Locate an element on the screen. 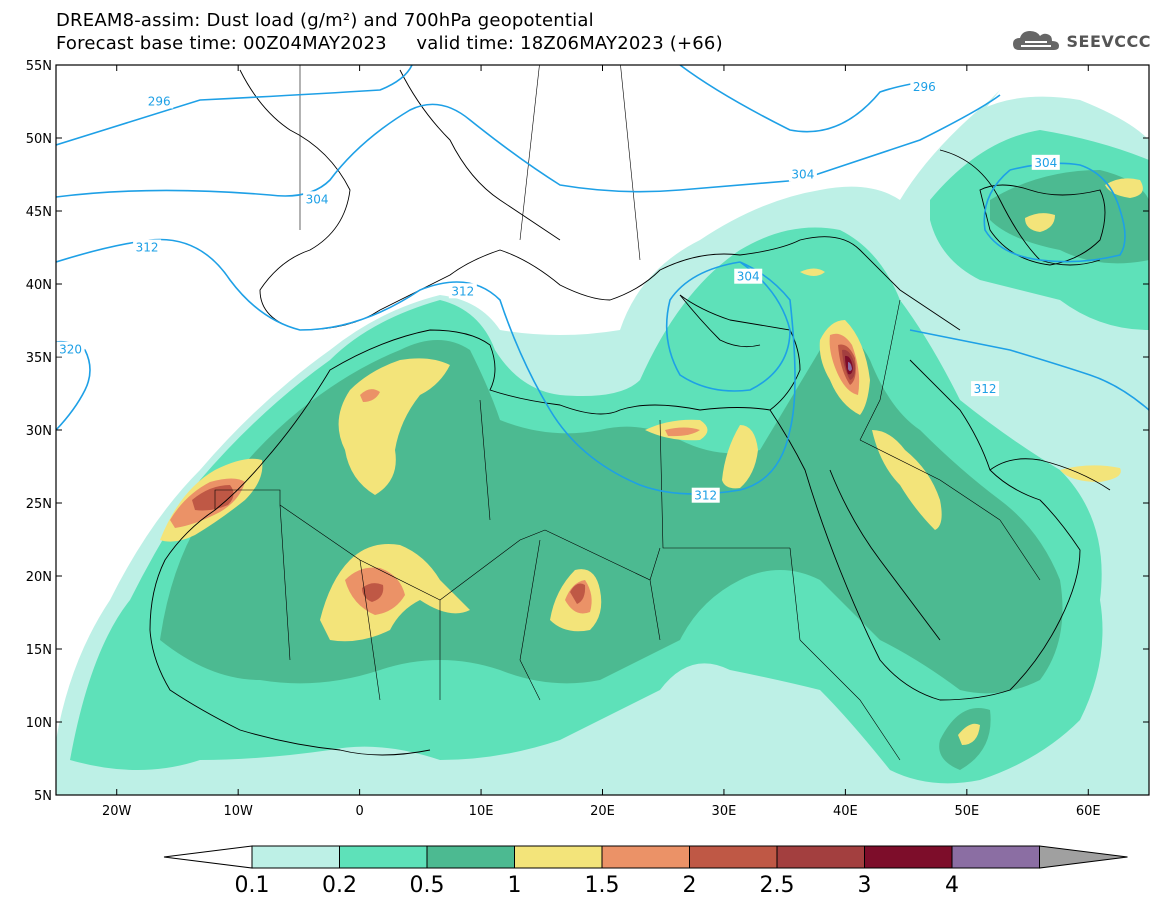  lon-label: 50E is located at coordinates (966, 811).